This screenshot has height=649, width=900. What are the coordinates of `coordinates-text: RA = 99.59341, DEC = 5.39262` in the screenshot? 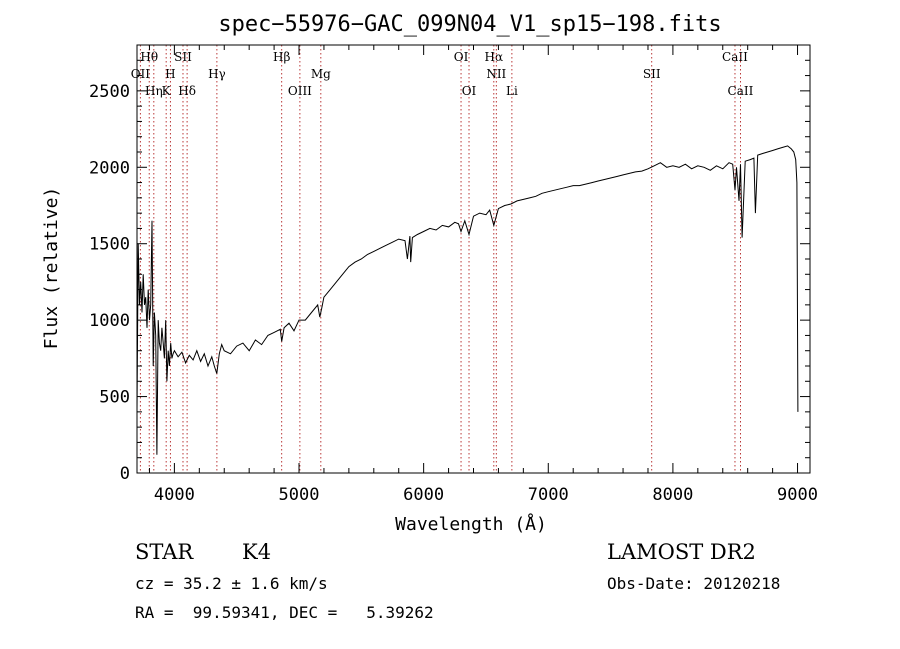 It's located at (284, 612).